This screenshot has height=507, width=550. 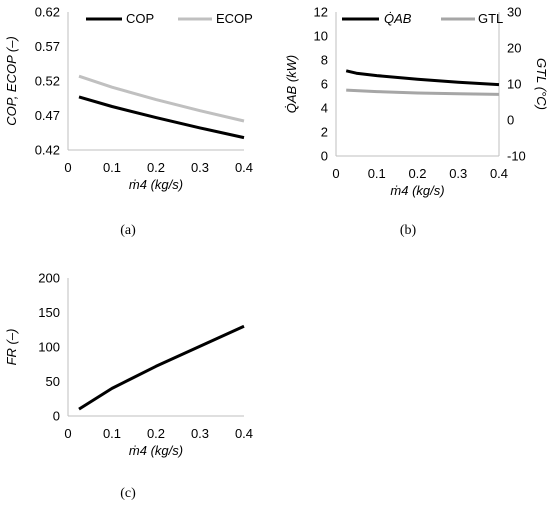 I want to click on y-tick-label: 12, so click(x=321, y=12).